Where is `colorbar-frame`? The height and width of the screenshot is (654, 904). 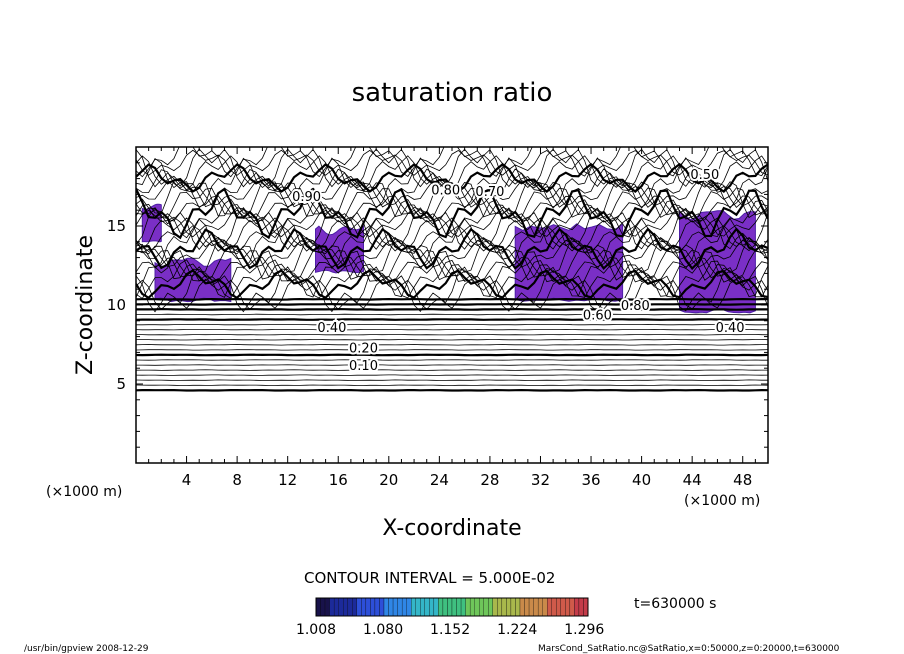 colorbar-frame is located at coordinates (452, 607).